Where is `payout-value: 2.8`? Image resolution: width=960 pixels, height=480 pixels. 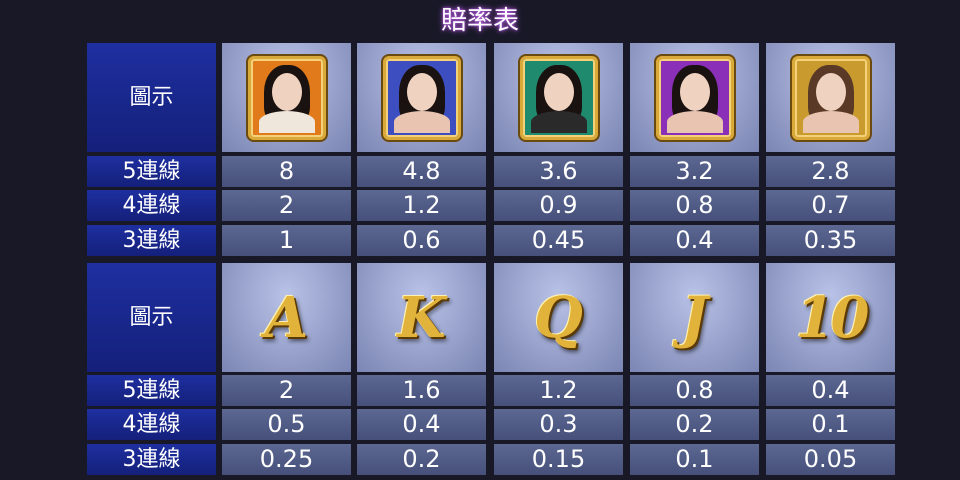 payout-value: 2.8 is located at coordinates (830, 171).